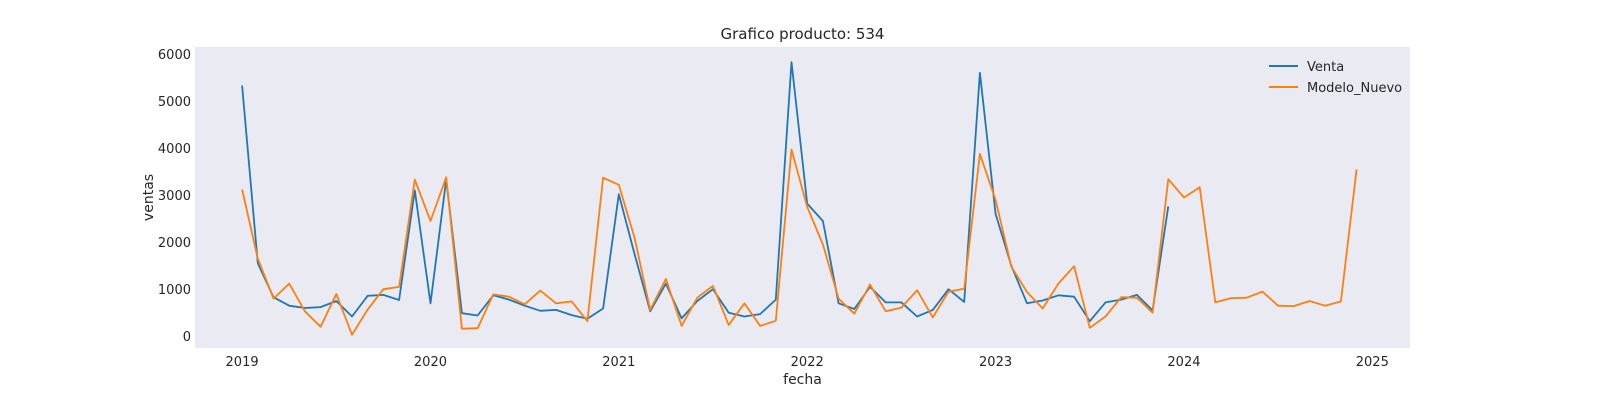 The height and width of the screenshot is (400, 1600). Describe the element at coordinates (1183, 362) in the screenshot. I see `x-tick-label: 2024` at that location.